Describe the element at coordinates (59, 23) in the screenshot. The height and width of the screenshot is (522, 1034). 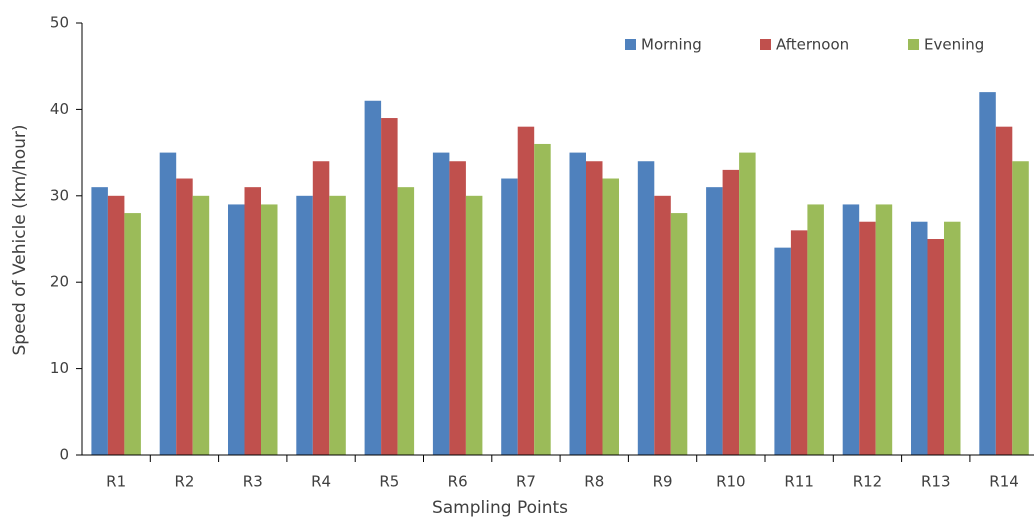
I see `y-tick-label: 50` at that location.